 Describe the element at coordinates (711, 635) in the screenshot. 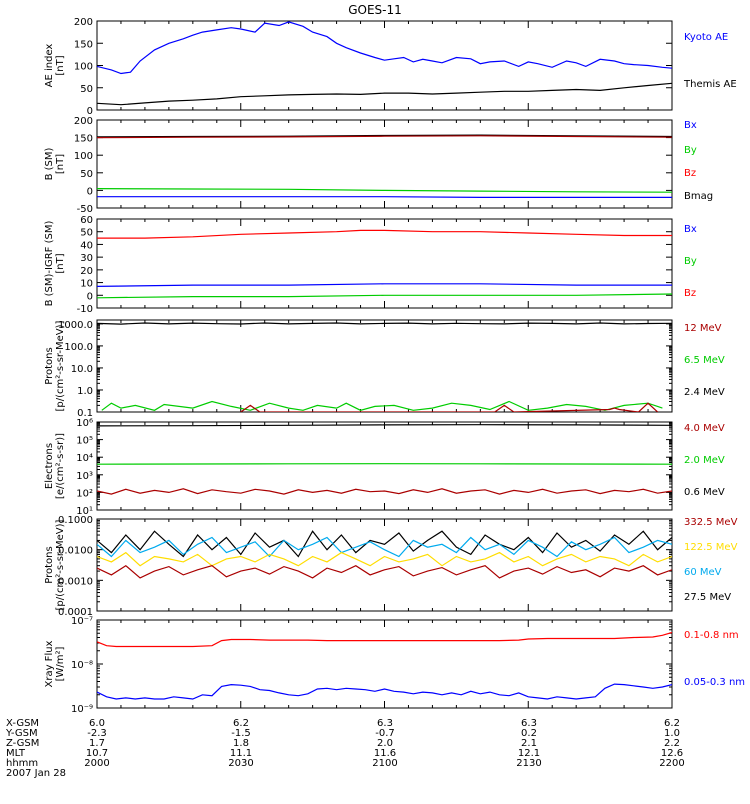

I see `legend-entry: 0.1-0.8 nm` at that location.